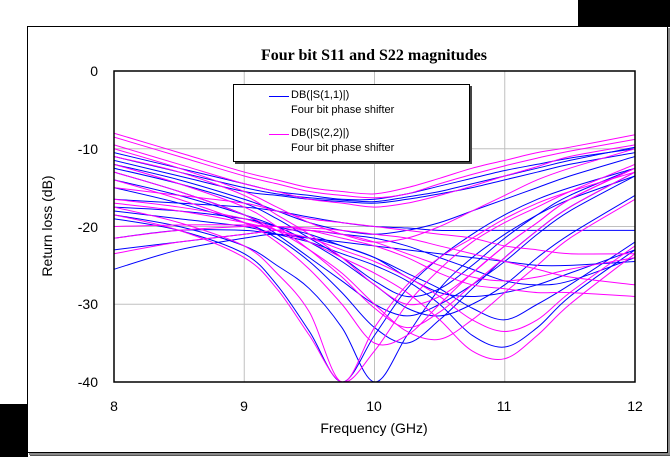 The image size is (670, 457). What do you see at coordinates (279, 96) in the screenshot?
I see `legend-swatch-s11` at bounding box center [279, 96].